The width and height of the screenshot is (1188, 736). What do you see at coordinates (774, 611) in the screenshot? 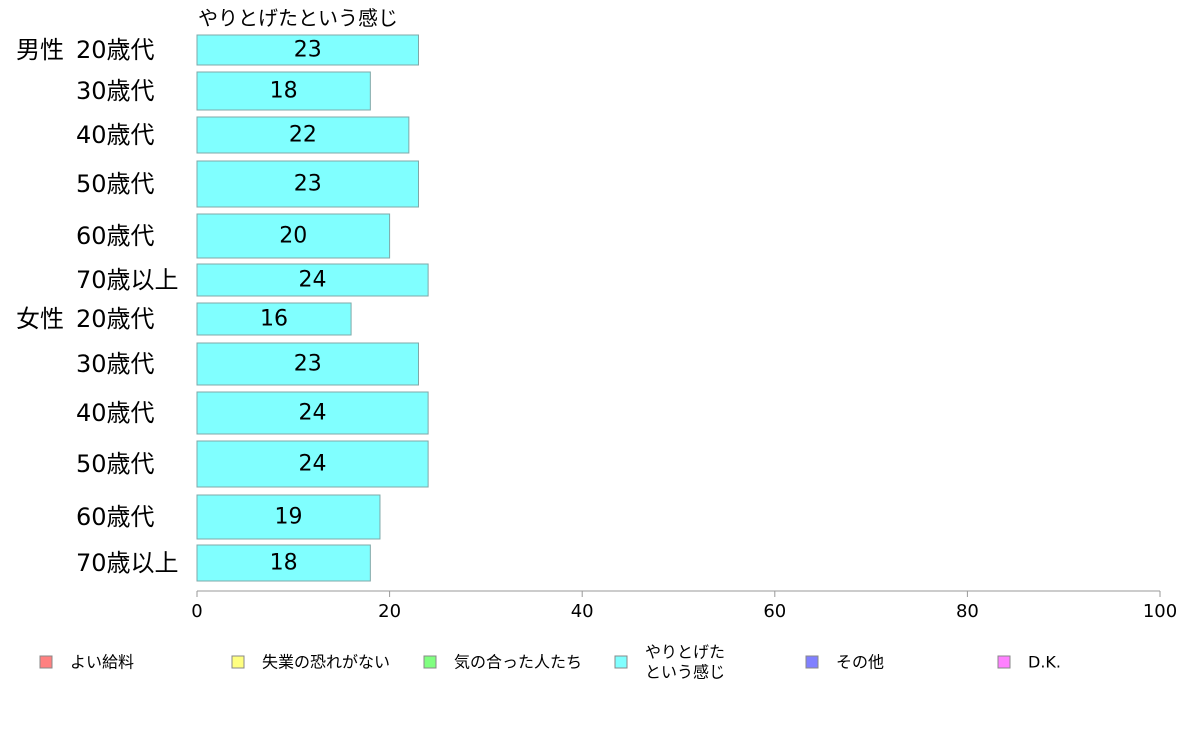
I see `x-tick-label: 60` at bounding box center [774, 611].